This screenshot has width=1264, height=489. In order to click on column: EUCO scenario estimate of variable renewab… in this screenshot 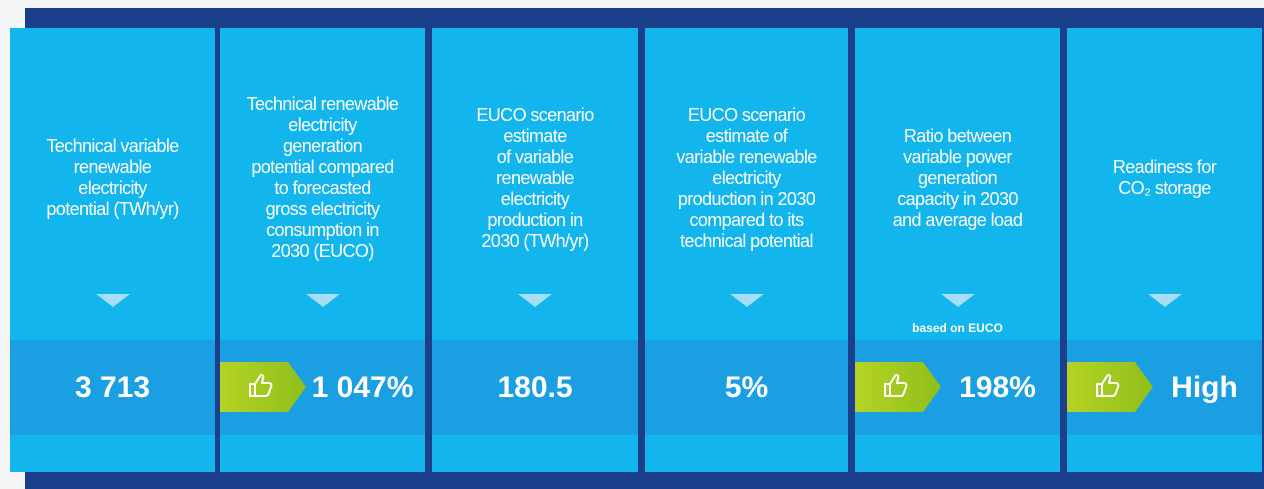, I will do `click(746, 250)`.